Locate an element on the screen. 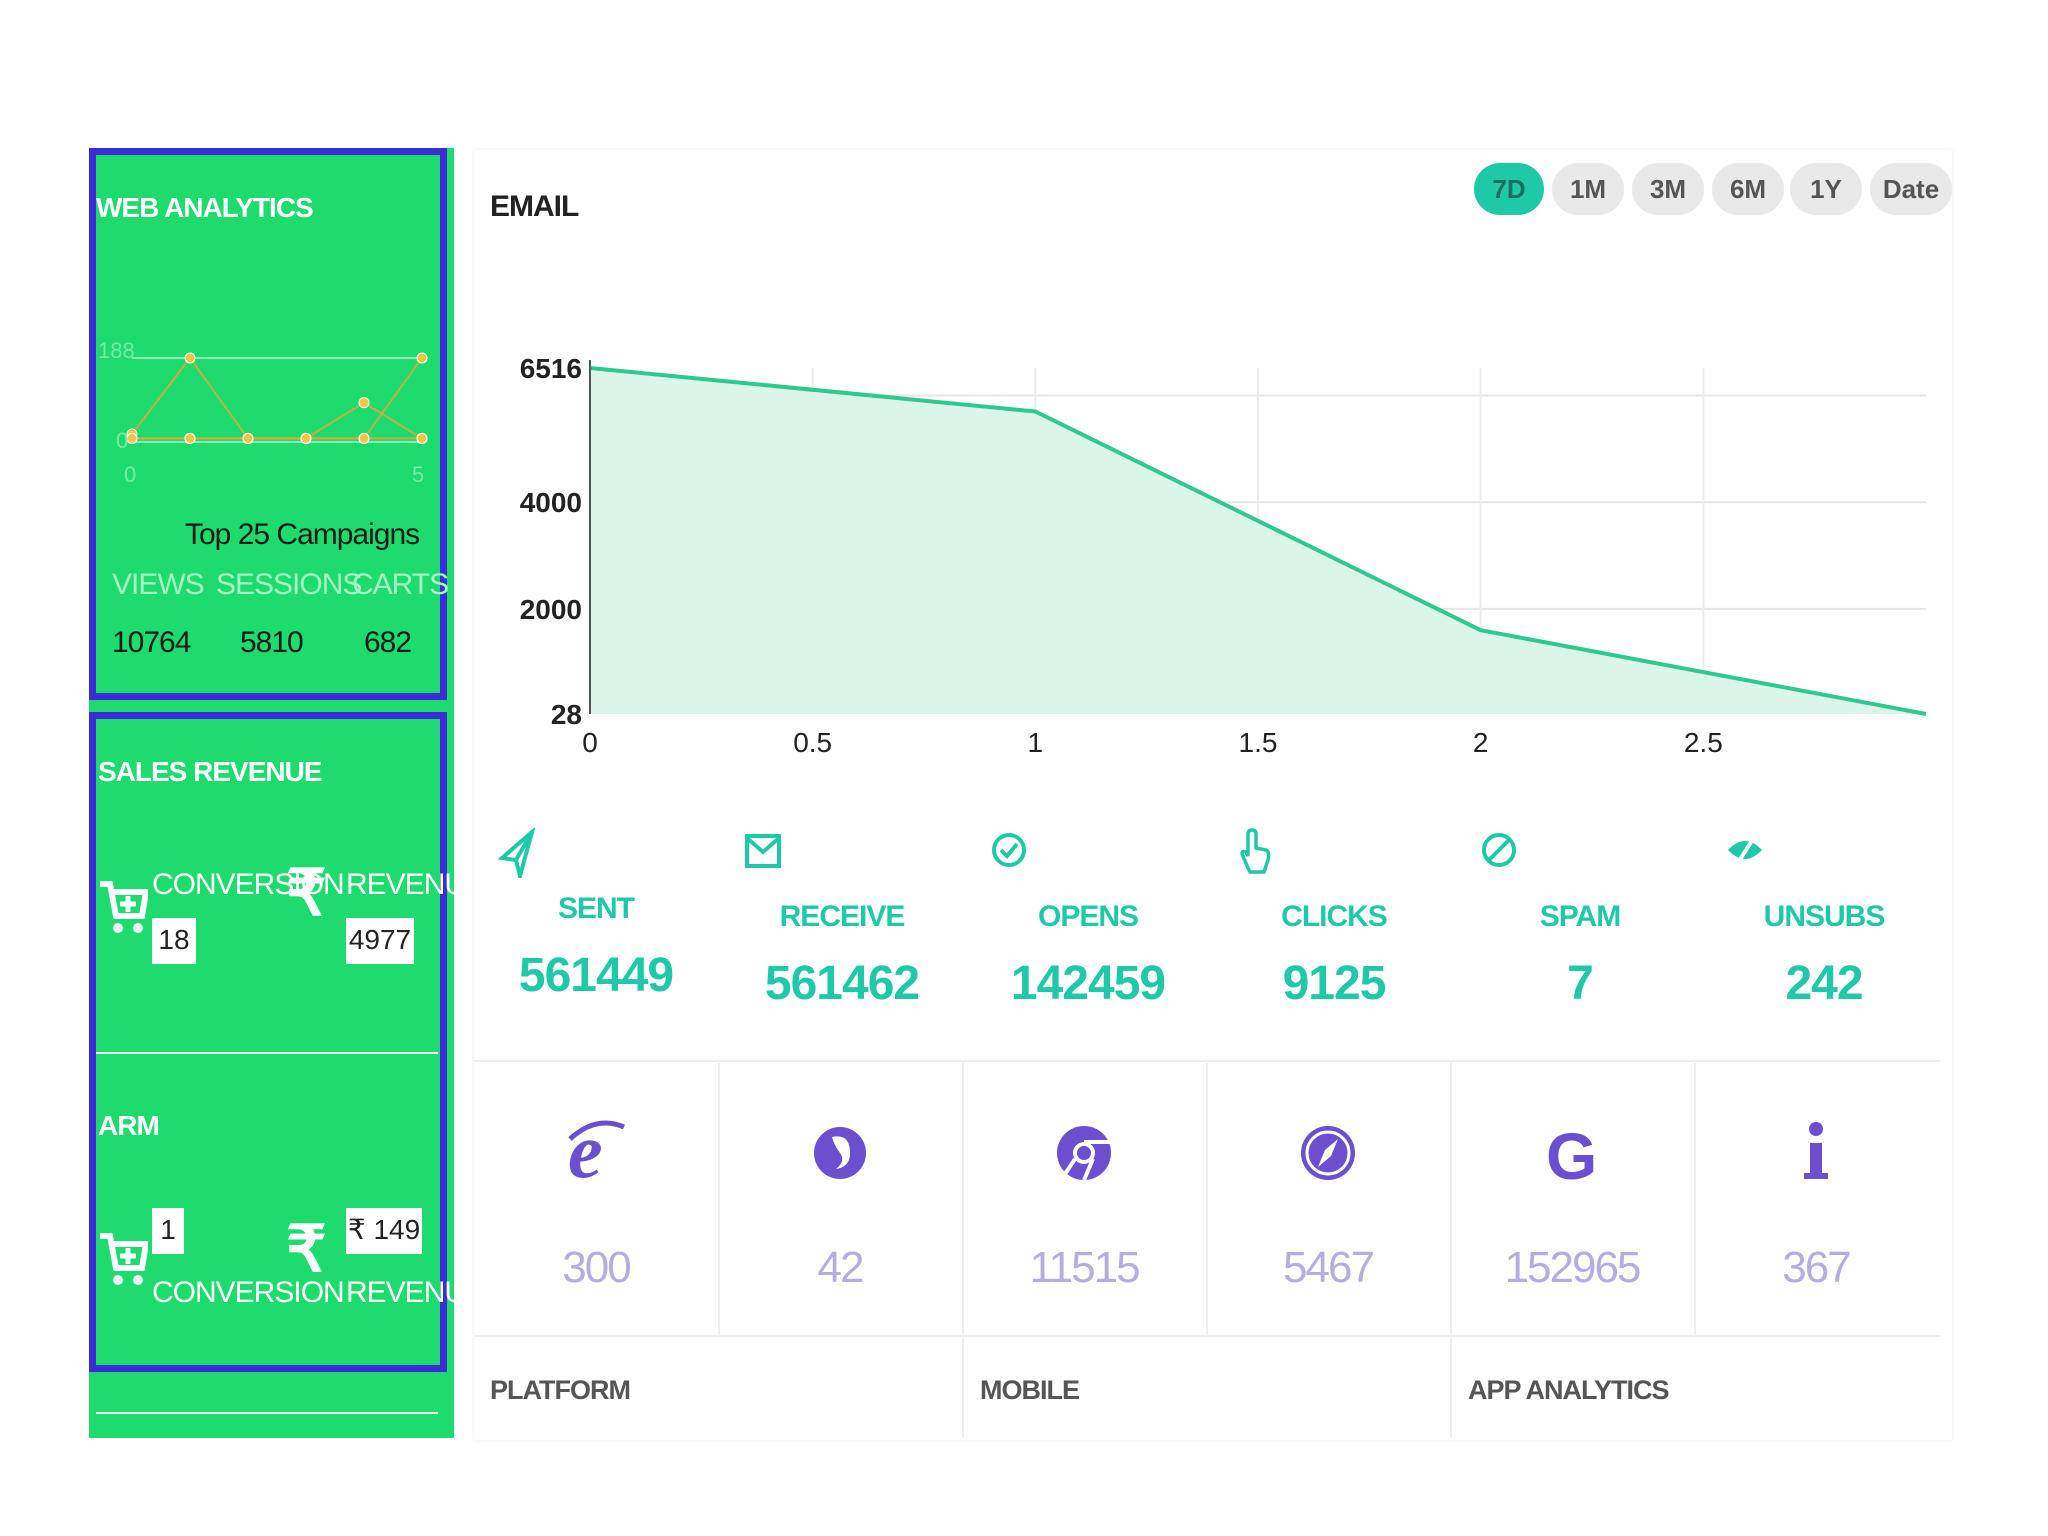 This screenshot has width=2048, height=1536. range-date-button: Date is located at coordinates (1911, 189).